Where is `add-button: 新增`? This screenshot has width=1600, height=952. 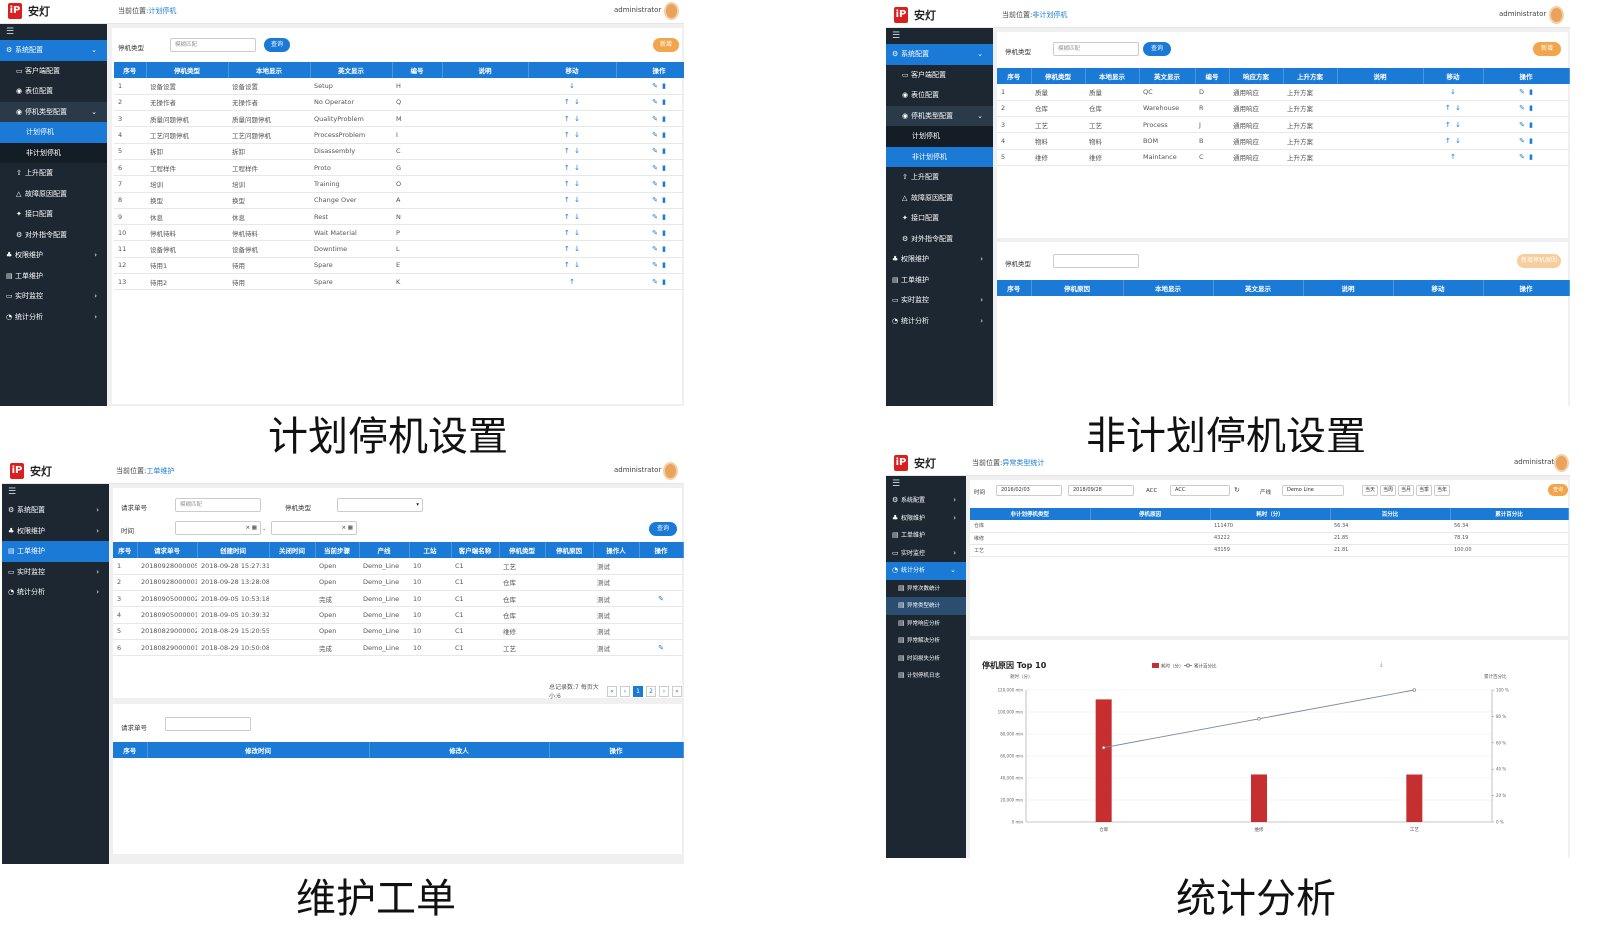
add-button: 新增 is located at coordinates (1547, 49).